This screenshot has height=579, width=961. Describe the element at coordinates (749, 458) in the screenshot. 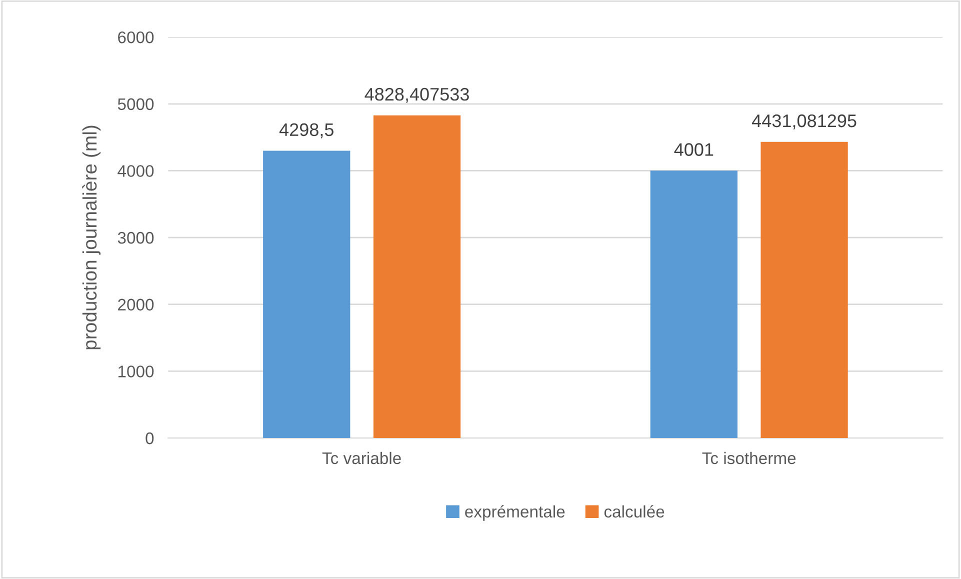

I see `x-tick-label: Tc isotherme` at that location.